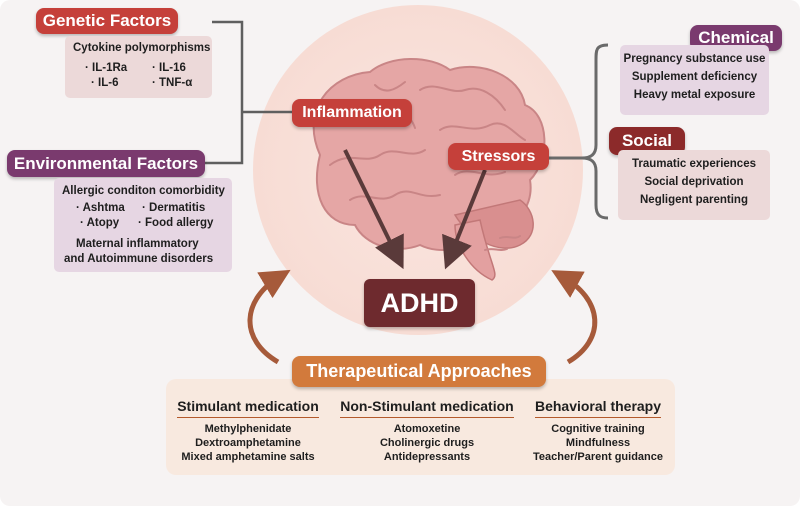 The image size is (800, 506). Describe the element at coordinates (252, 92) in the screenshot. I see `left-bracket` at that location.